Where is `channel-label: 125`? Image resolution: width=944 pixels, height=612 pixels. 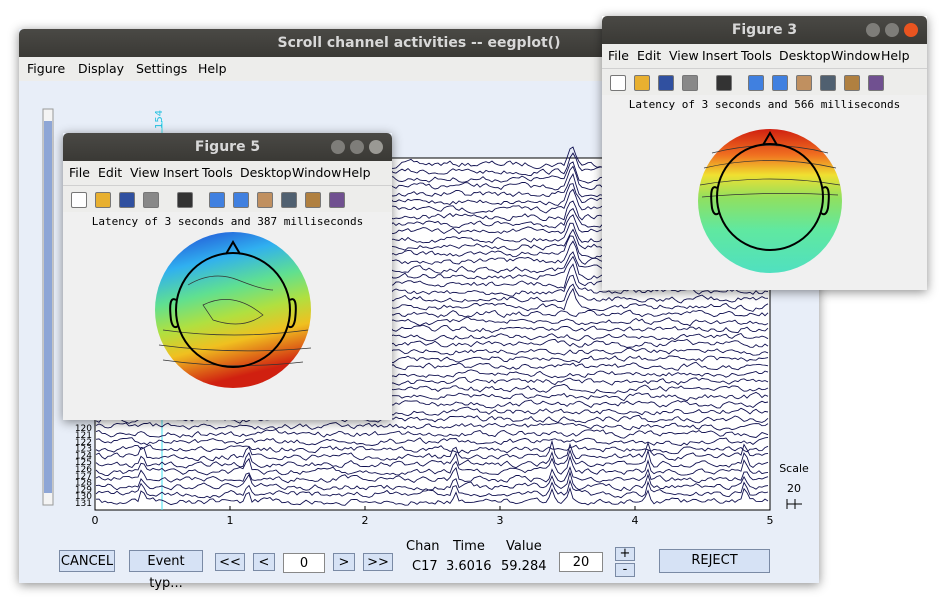 channel-label: 125 is located at coordinates (83, 463).